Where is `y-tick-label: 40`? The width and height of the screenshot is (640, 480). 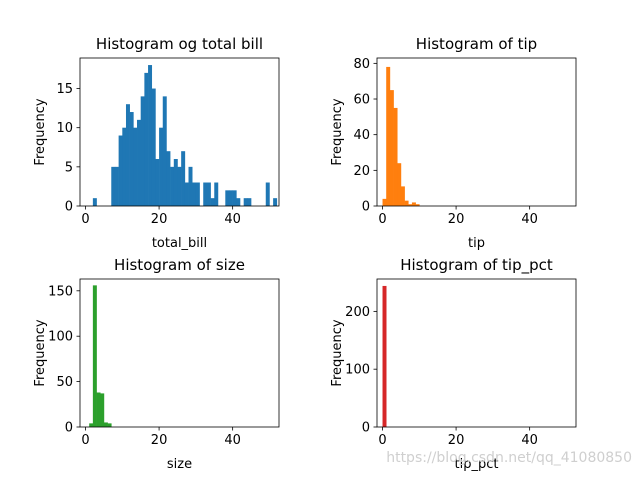
y-tick-label: 40 is located at coordinates (361, 135).